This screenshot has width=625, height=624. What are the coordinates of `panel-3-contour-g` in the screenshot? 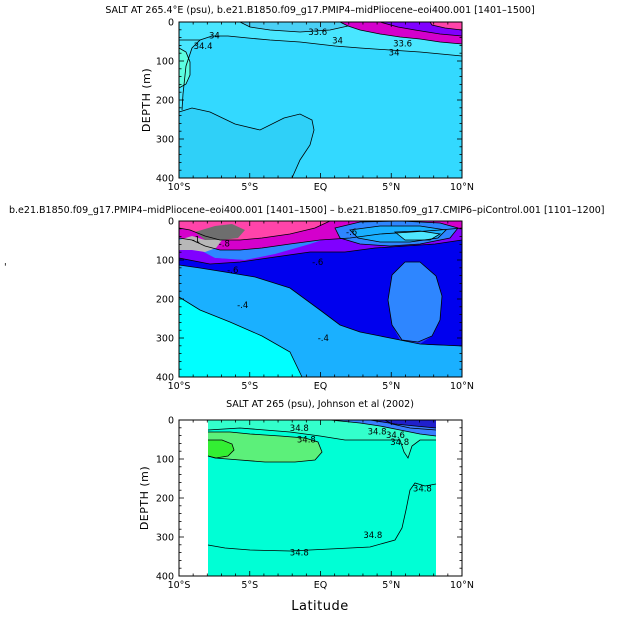 It's located at (410, 425).